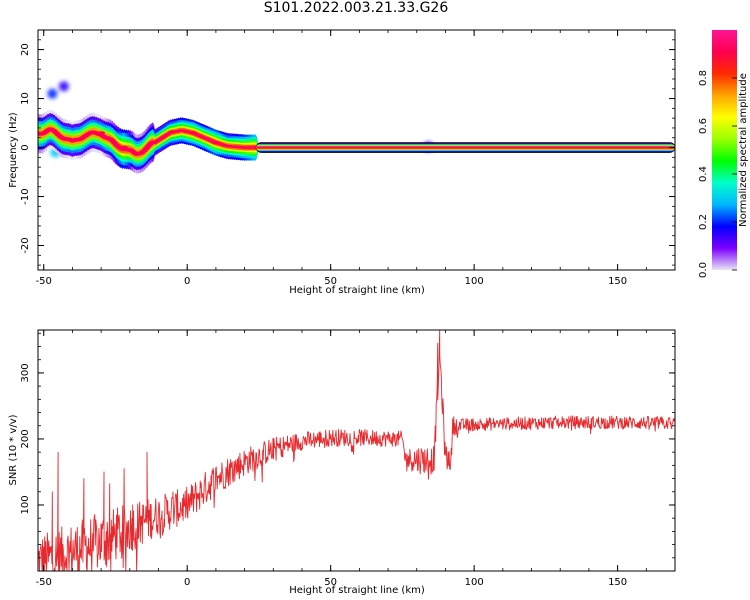 The height and width of the screenshot is (600, 750). Describe the element at coordinates (25, 196) in the screenshot. I see `y-tick-label: -10` at that location.